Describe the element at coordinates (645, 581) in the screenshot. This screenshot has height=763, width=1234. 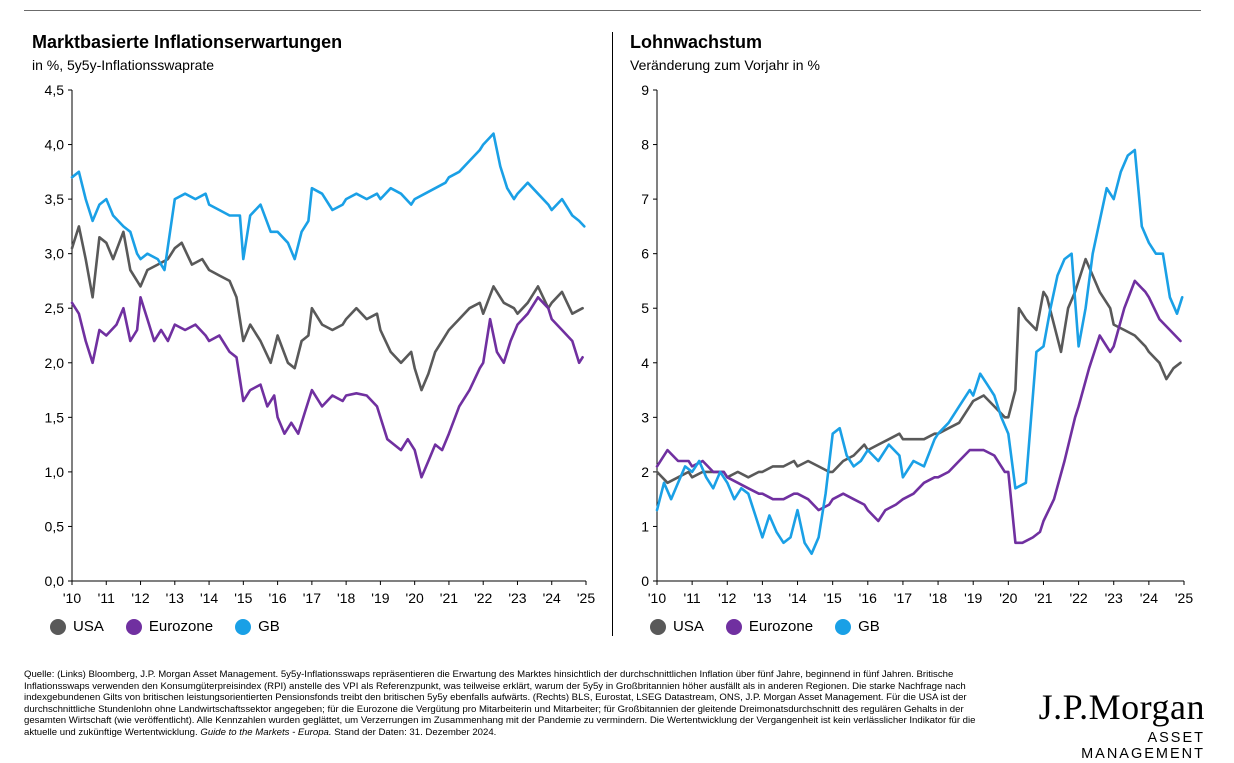
I see `y-tick-label: 0` at that location.